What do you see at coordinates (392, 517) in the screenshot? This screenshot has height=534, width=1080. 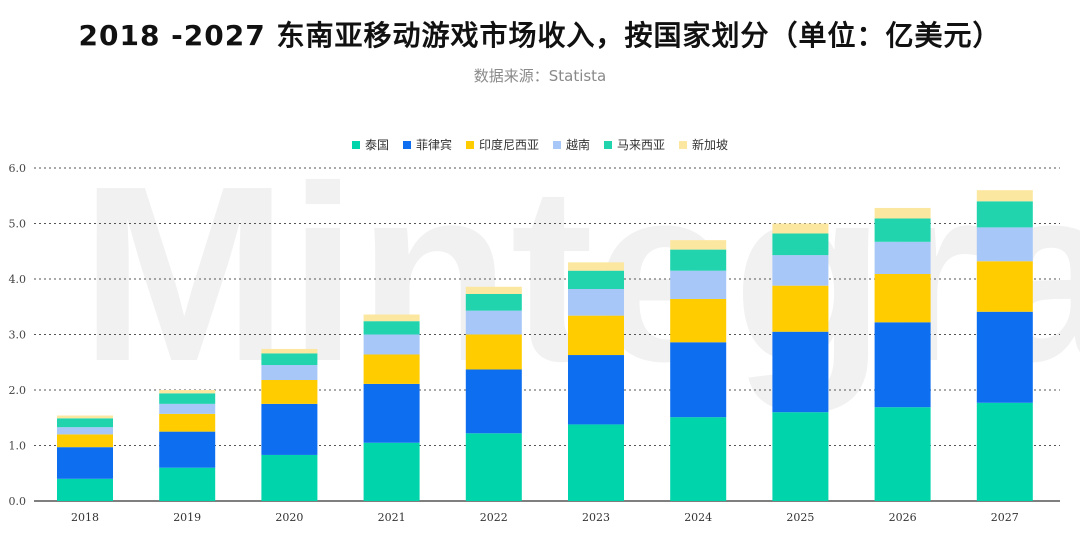 I see `x-tick-label: 2021` at bounding box center [392, 517].